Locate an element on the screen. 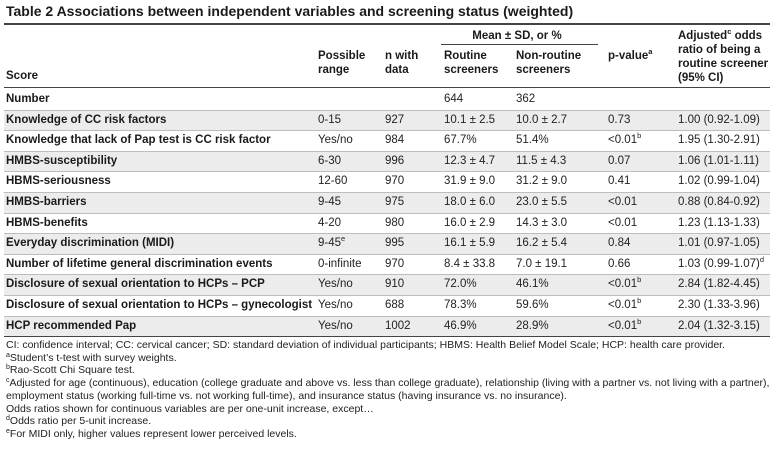  cell-nonroutine-text: 46.1% is located at coordinates (532, 284).